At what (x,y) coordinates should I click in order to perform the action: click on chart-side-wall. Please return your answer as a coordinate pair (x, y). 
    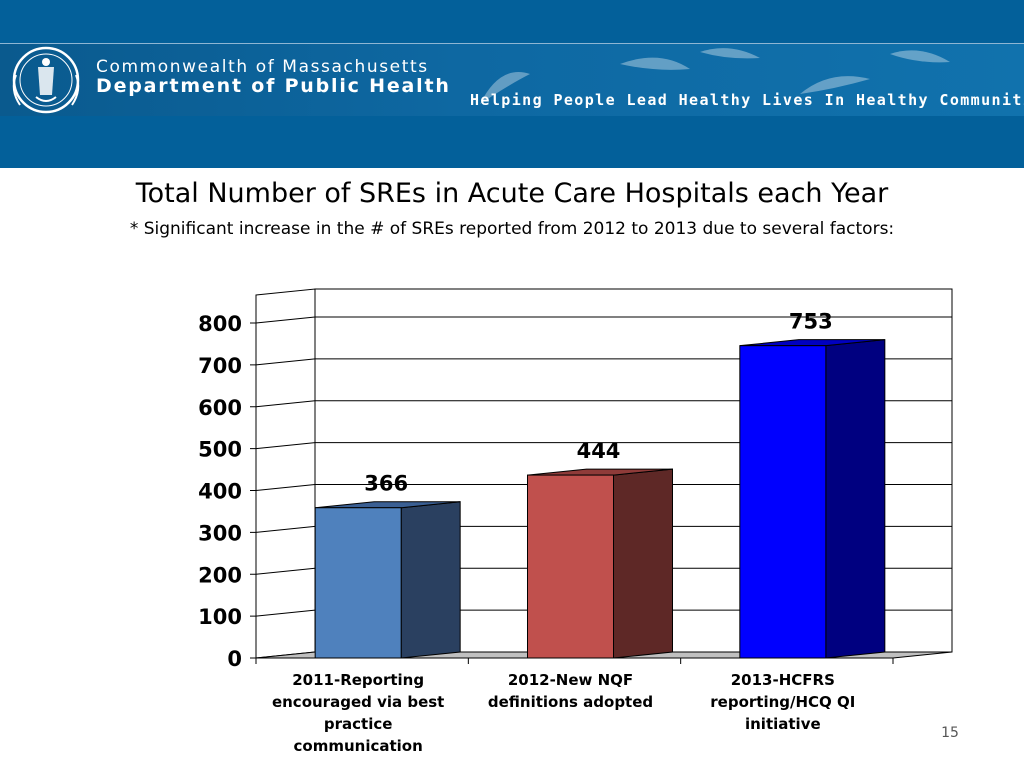
    Looking at the image, I should click on (285, 473).